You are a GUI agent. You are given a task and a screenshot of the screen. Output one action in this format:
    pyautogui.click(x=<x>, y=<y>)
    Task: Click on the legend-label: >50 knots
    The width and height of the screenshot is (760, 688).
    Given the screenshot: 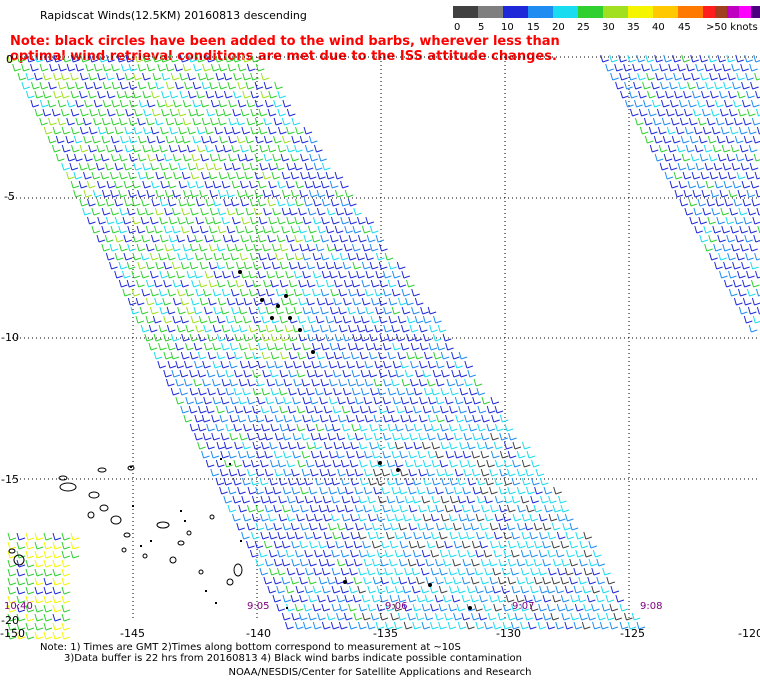 What is the action you would take?
    pyautogui.click(x=732, y=27)
    